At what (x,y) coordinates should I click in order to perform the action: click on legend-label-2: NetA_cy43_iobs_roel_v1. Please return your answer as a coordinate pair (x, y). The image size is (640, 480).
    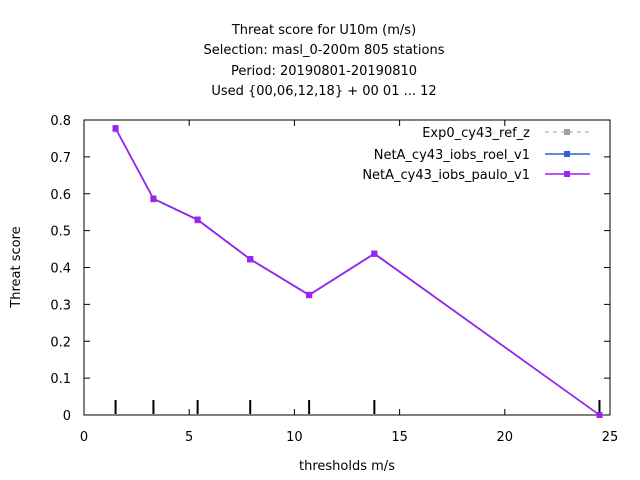
    Looking at the image, I should click on (452, 155).